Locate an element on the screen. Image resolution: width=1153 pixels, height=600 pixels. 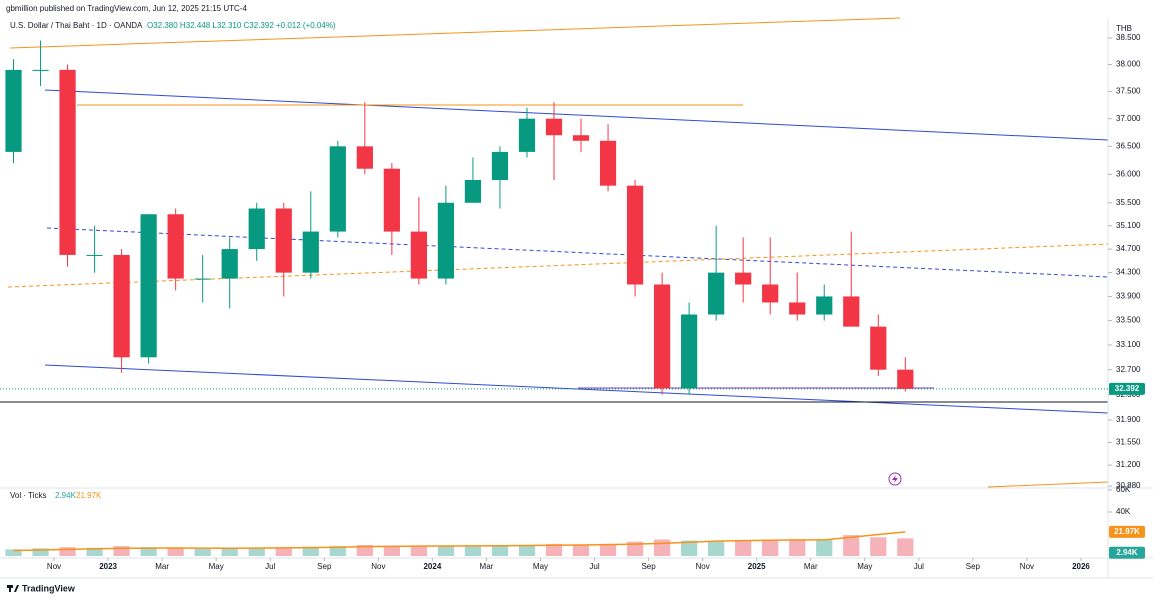
y-tick-label: 30.880 is located at coordinates (1128, 485).